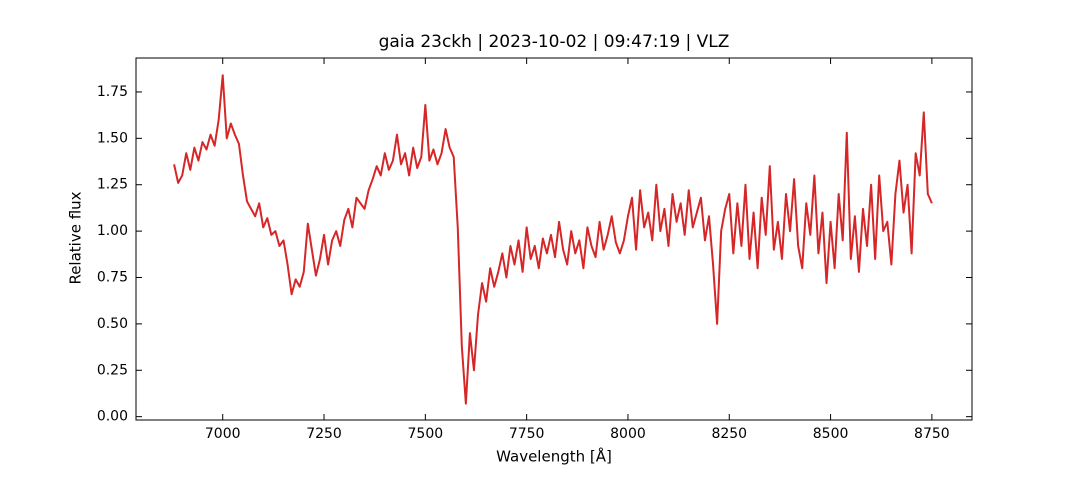 The image size is (1080, 480). Describe the element at coordinates (112, 417) in the screenshot. I see `y-tick-label: 0.00` at that location.